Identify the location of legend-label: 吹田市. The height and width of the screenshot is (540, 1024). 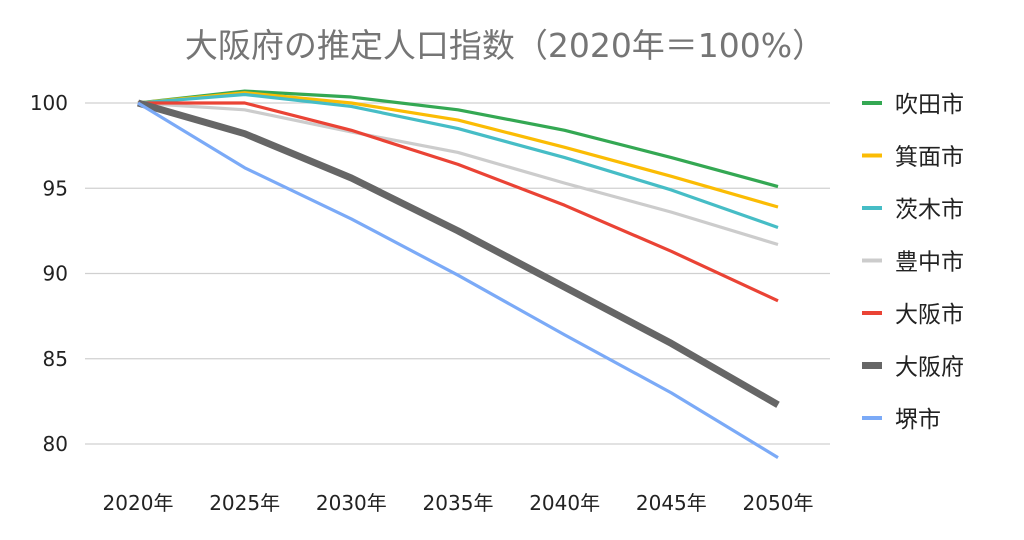
(929, 105).